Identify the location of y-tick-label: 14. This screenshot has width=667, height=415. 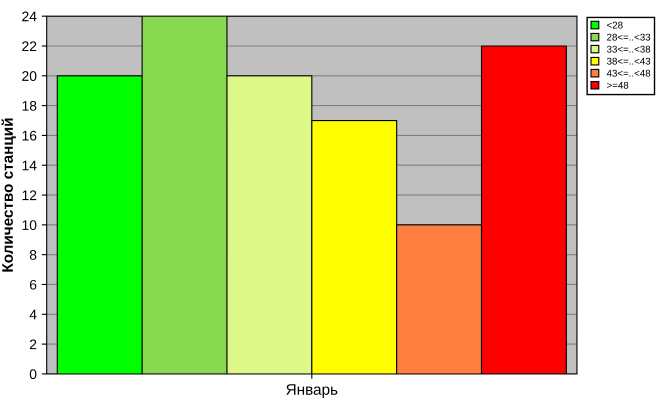
(29, 165).